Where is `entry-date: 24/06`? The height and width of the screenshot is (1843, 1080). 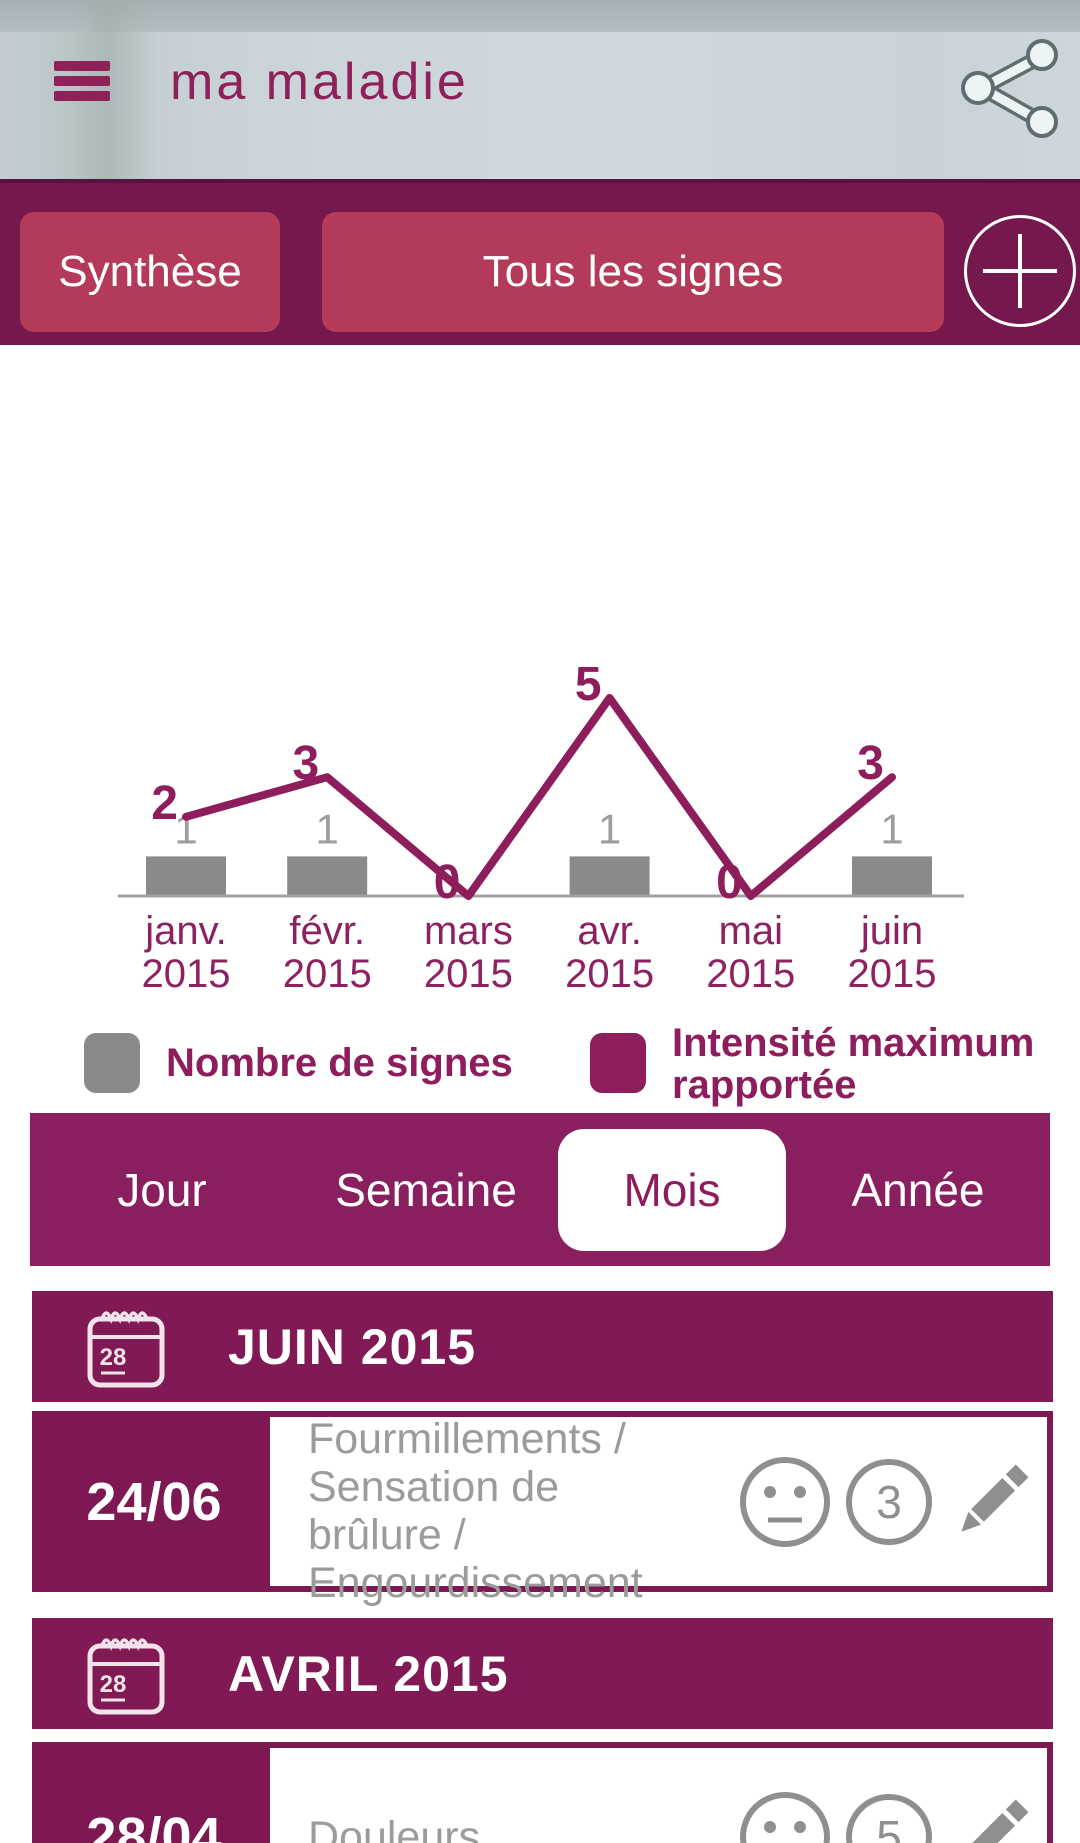
entry-date: 24/06 is located at coordinates (154, 1501).